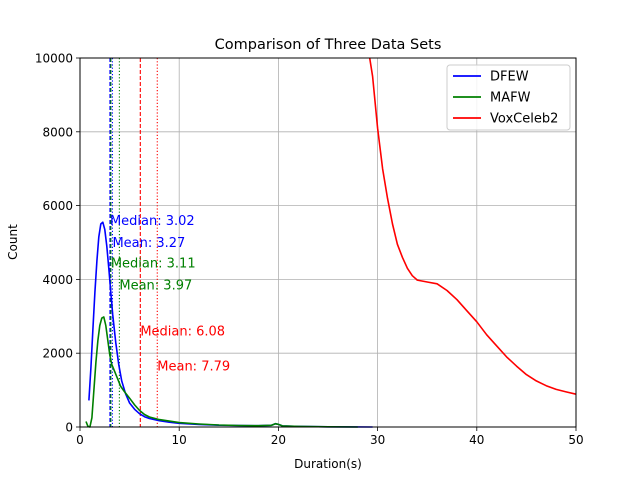 This screenshot has height=480, width=640. I want to click on x-tick-label: 10, so click(179, 440).